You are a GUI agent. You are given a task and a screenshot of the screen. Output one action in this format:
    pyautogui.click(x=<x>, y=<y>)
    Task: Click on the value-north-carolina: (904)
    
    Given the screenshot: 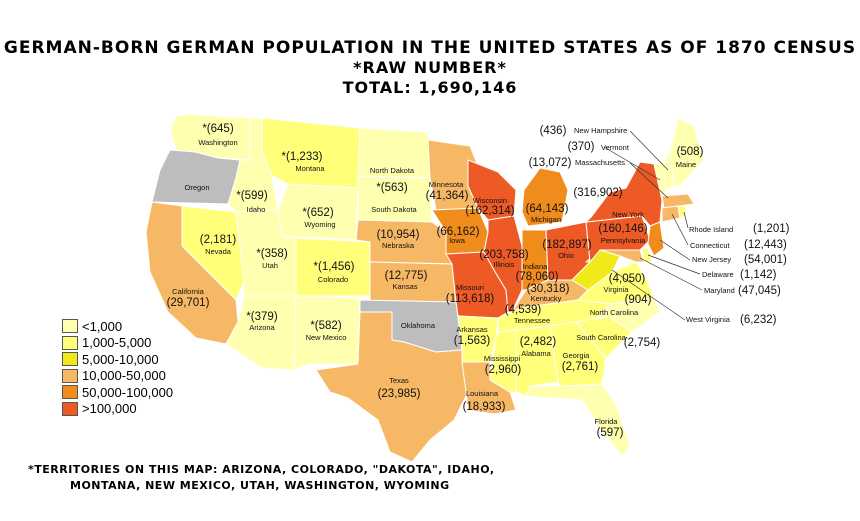 What is the action you would take?
    pyautogui.click(x=638, y=300)
    